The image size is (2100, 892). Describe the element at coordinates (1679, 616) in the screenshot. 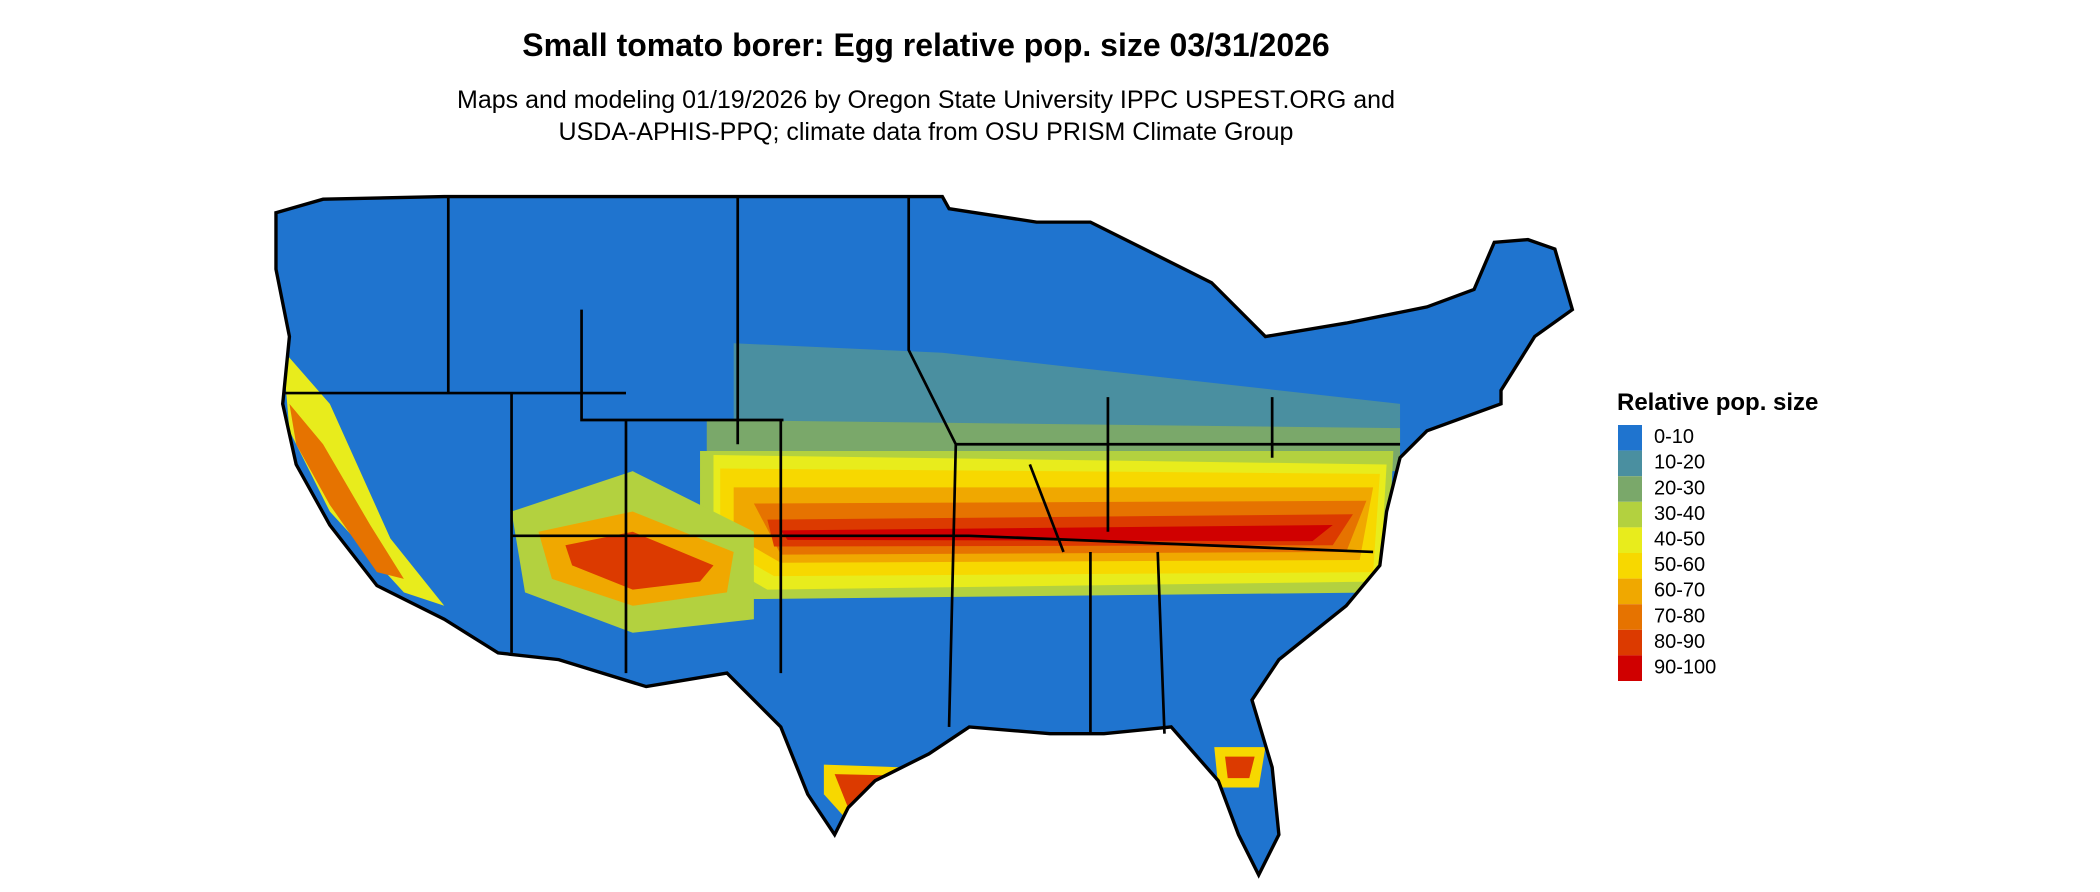

I see `legend-label: 70-80` at that location.